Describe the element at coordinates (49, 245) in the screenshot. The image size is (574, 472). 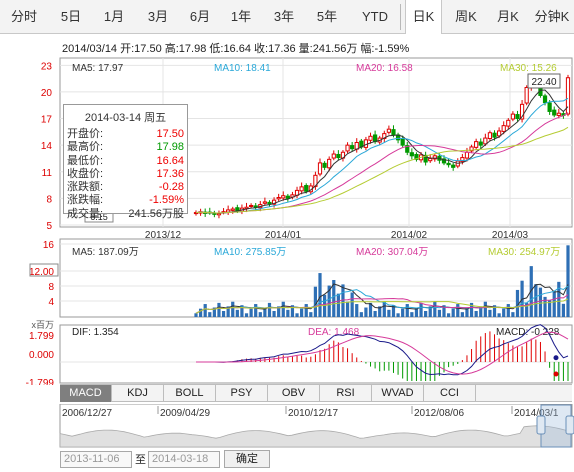
I see `volume-y-tick: 16` at that location.